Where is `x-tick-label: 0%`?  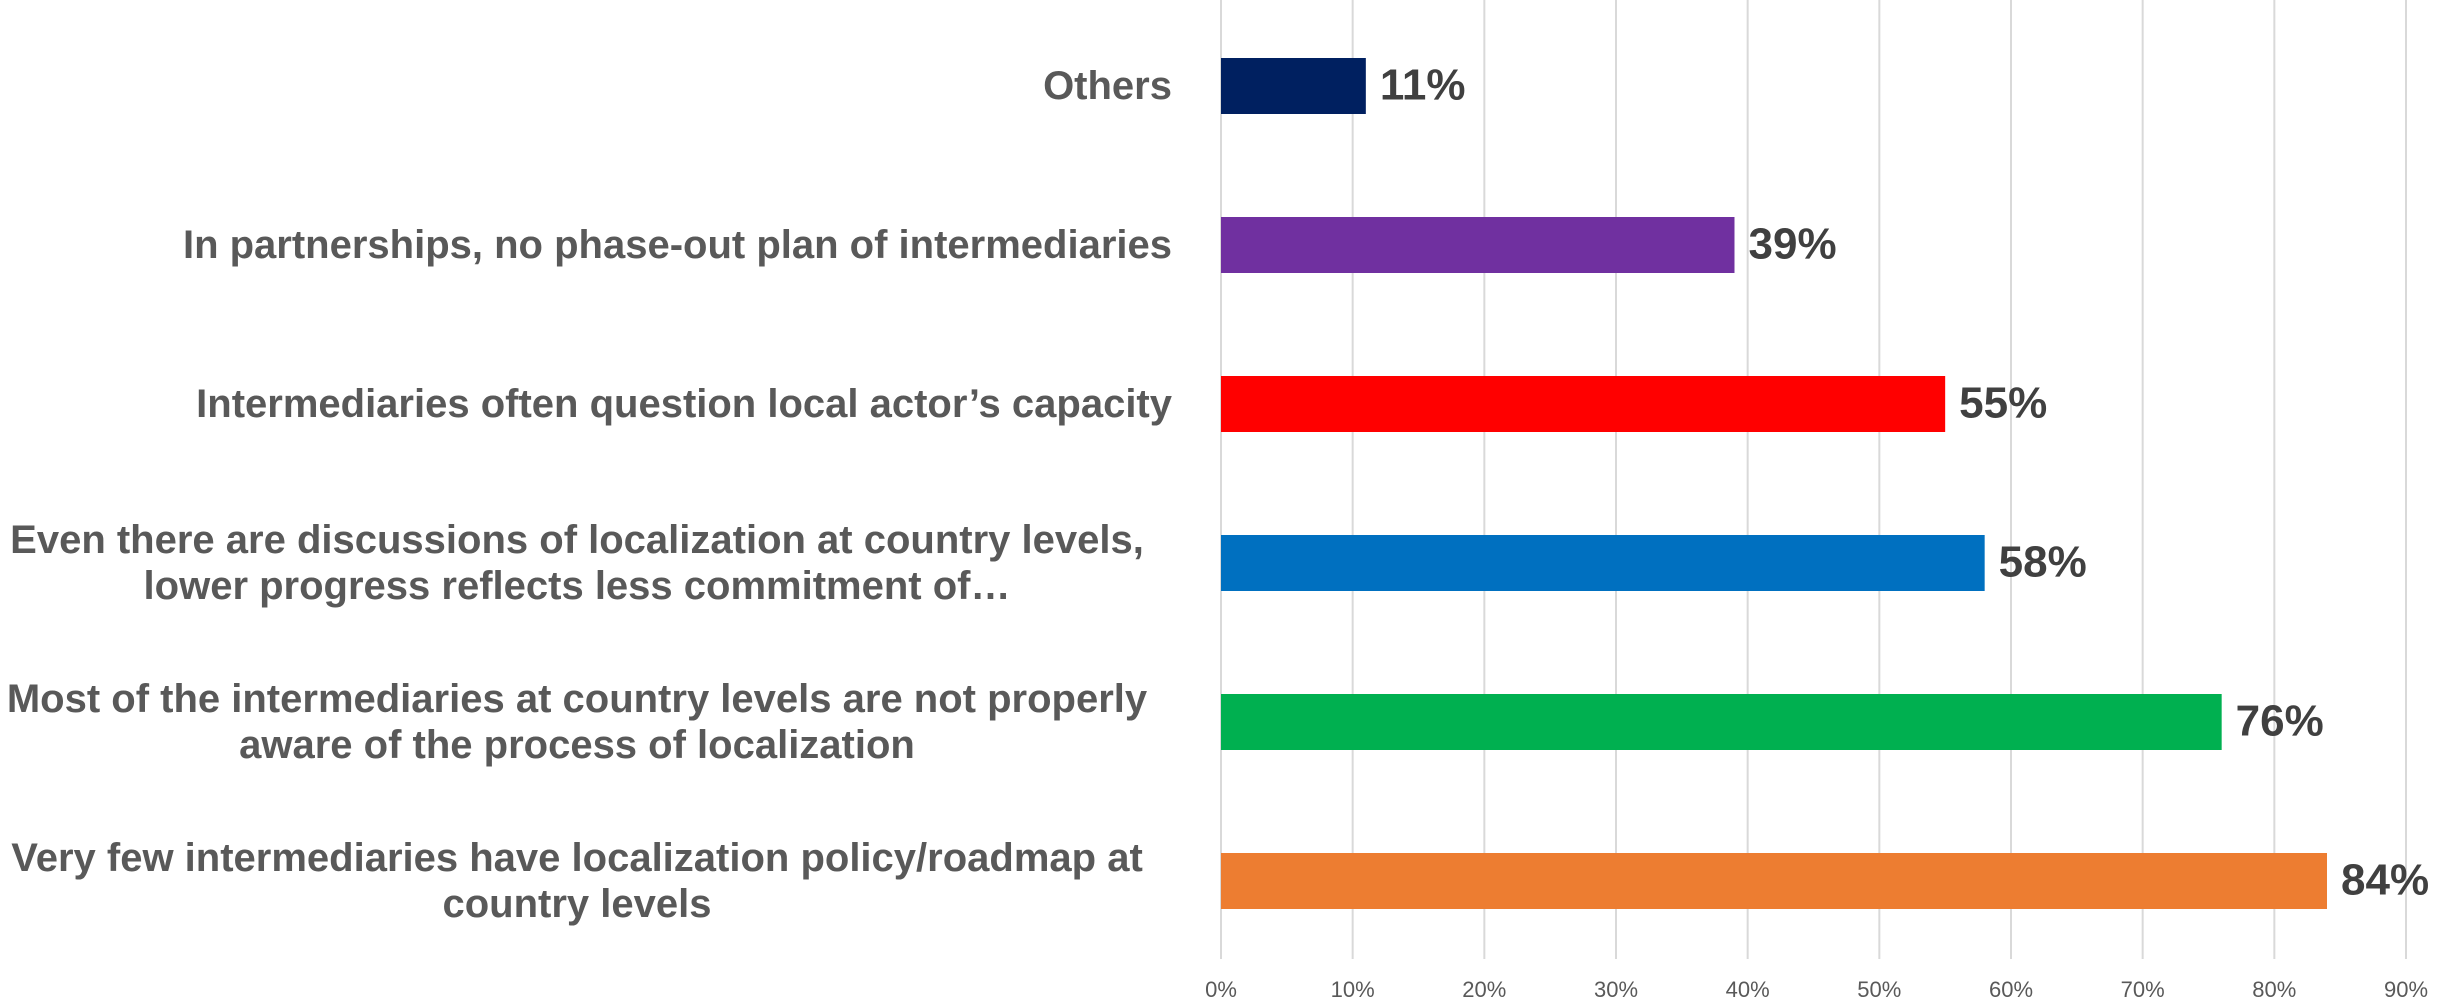 x-tick-label: 0% is located at coordinates (1221, 989).